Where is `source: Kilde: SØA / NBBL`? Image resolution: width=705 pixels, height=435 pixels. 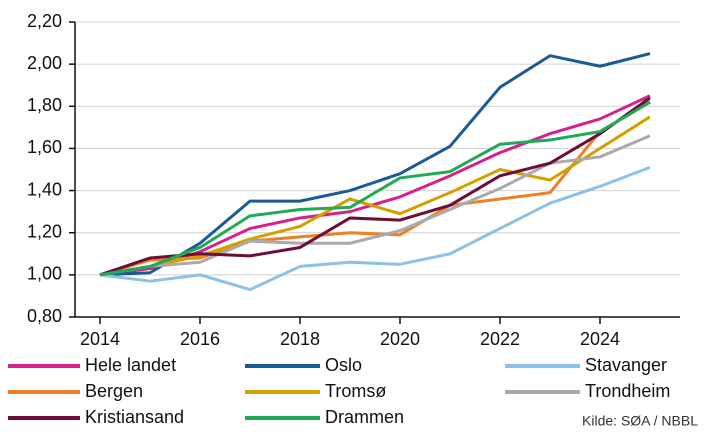
source: Kilde: SØA / NBBL is located at coordinates (640, 421).